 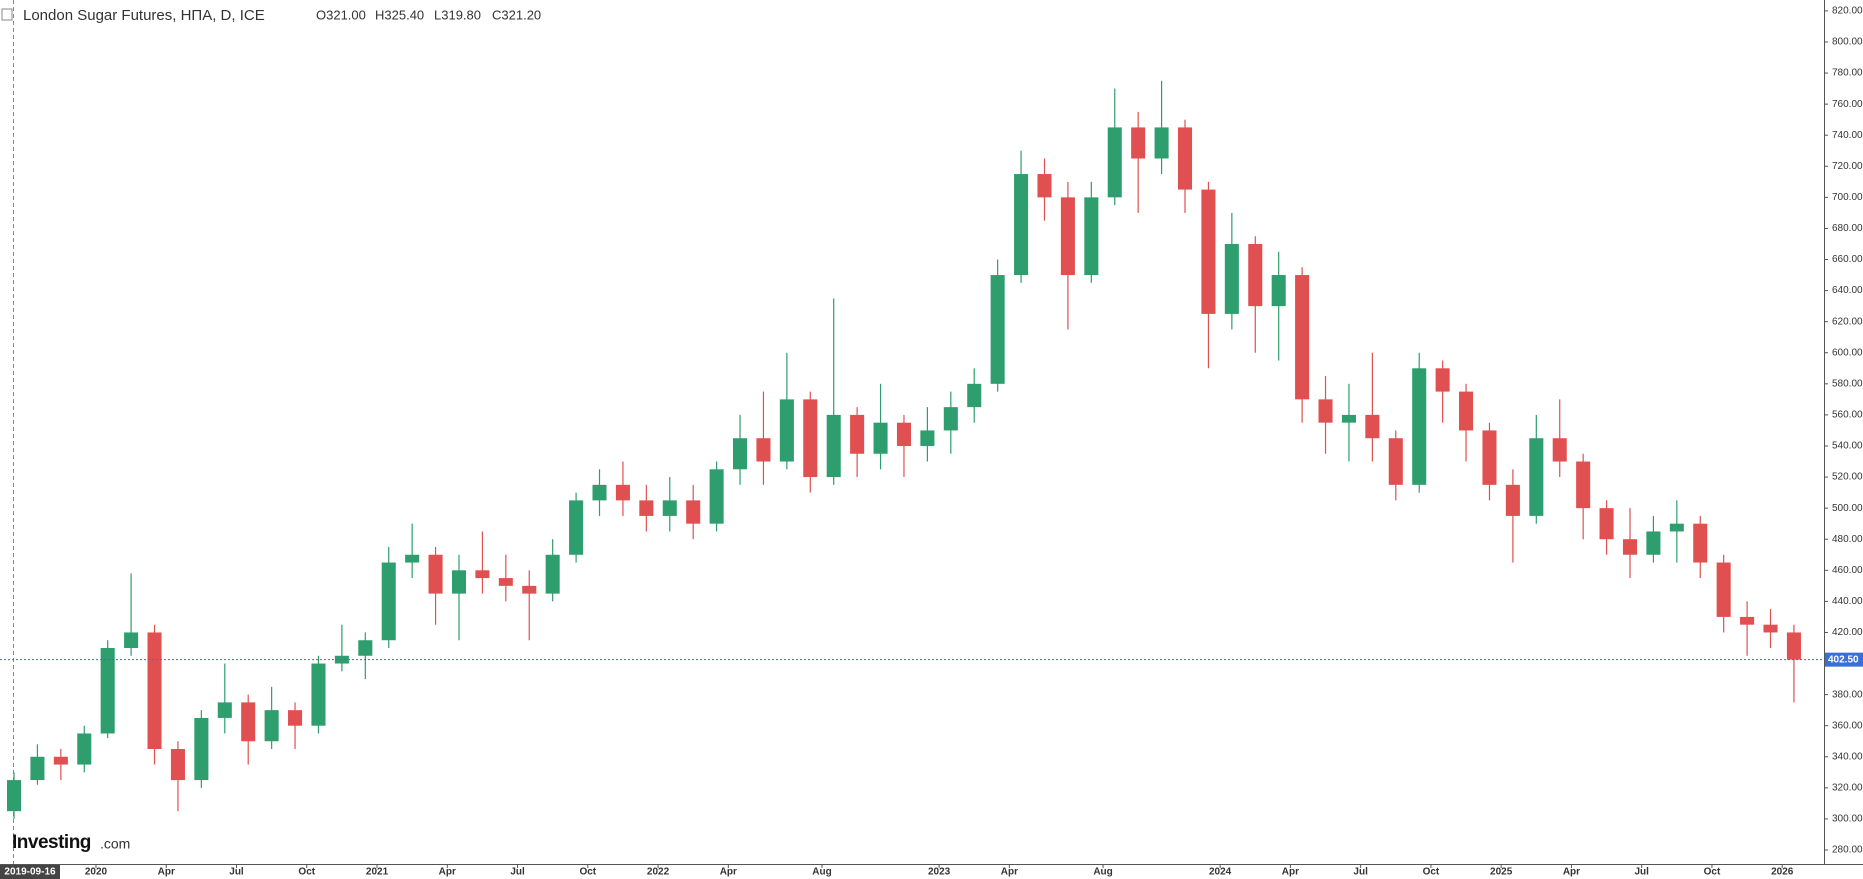 What do you see at coordinates (1847, 632) in the screenshot?
I see `y-tick-label: 420.00` at bounding box center [1847, 632].